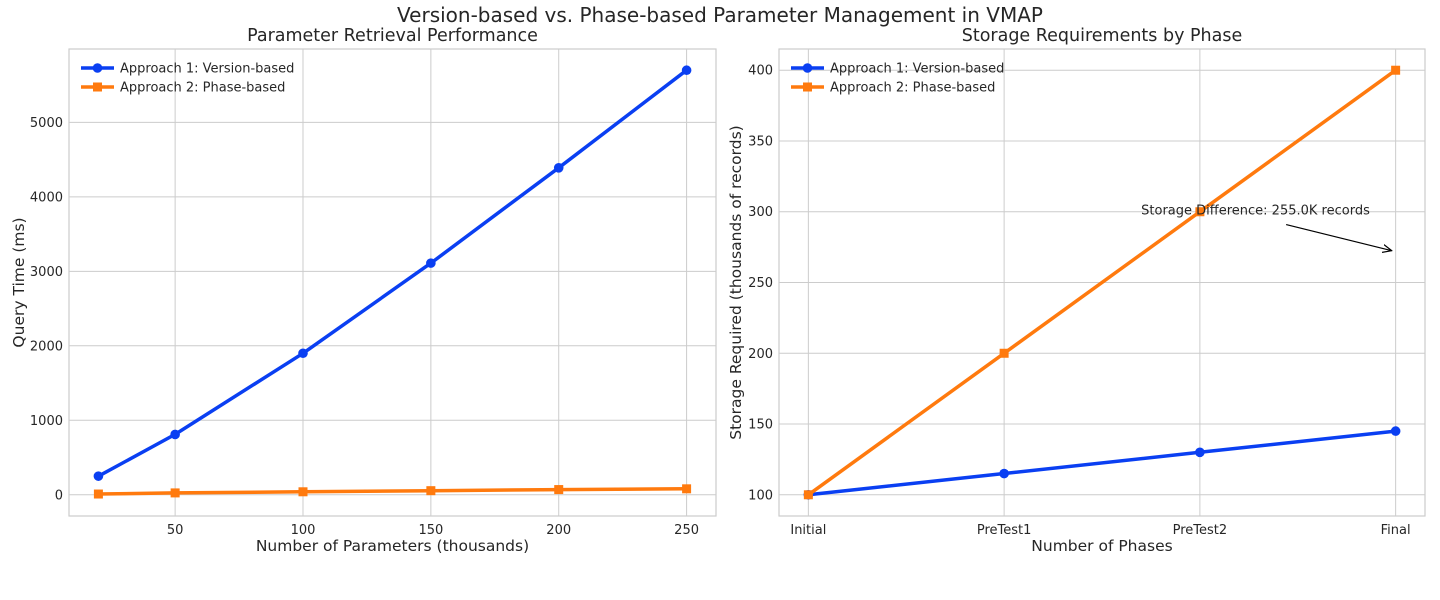 This screenshot has height=600, width=1440. I want to click on x-tick-label: PreTest1, so click(1004, 530).